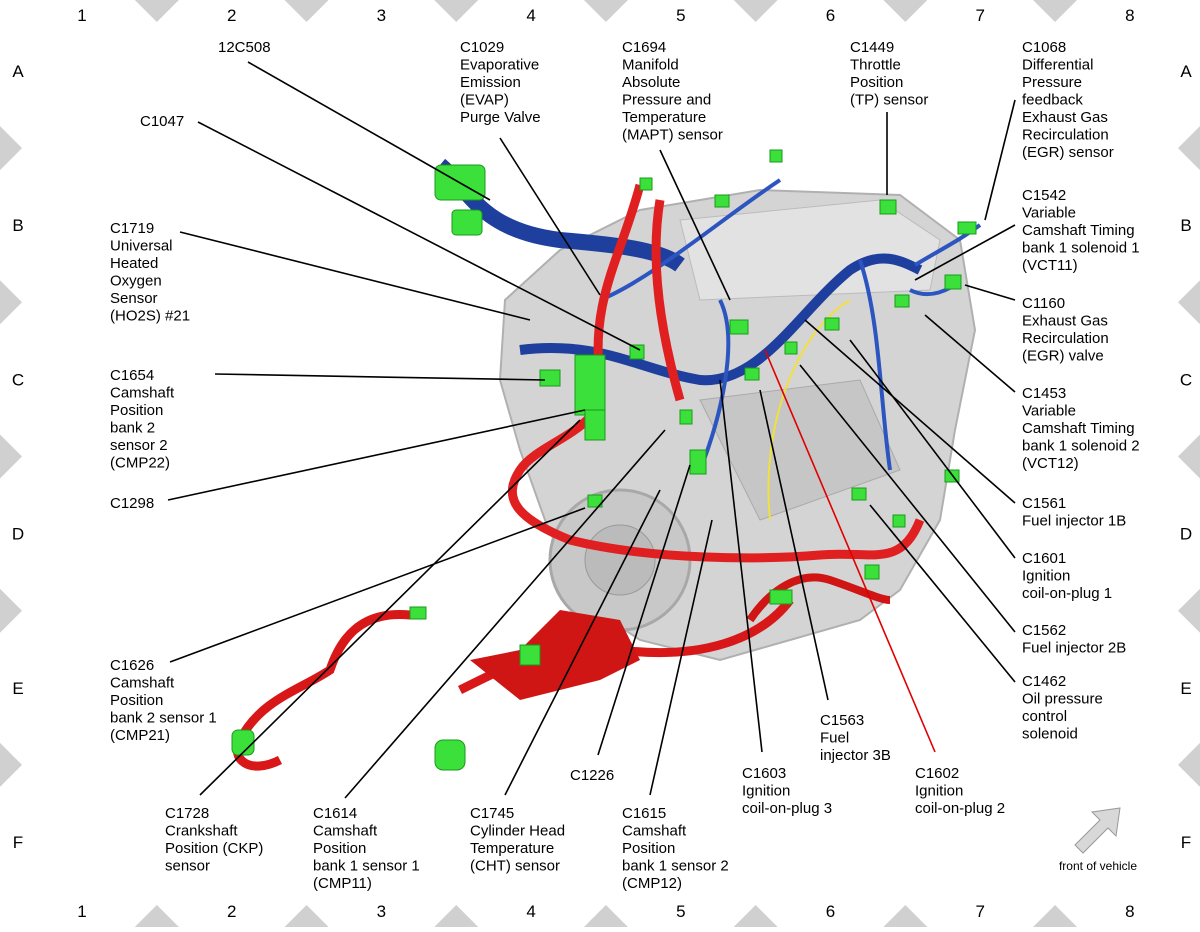  What do you see at coordinates (517, 831) in the screenshot?
I see `callout-text: Cylinder Head` at bounding box center [517, 831].